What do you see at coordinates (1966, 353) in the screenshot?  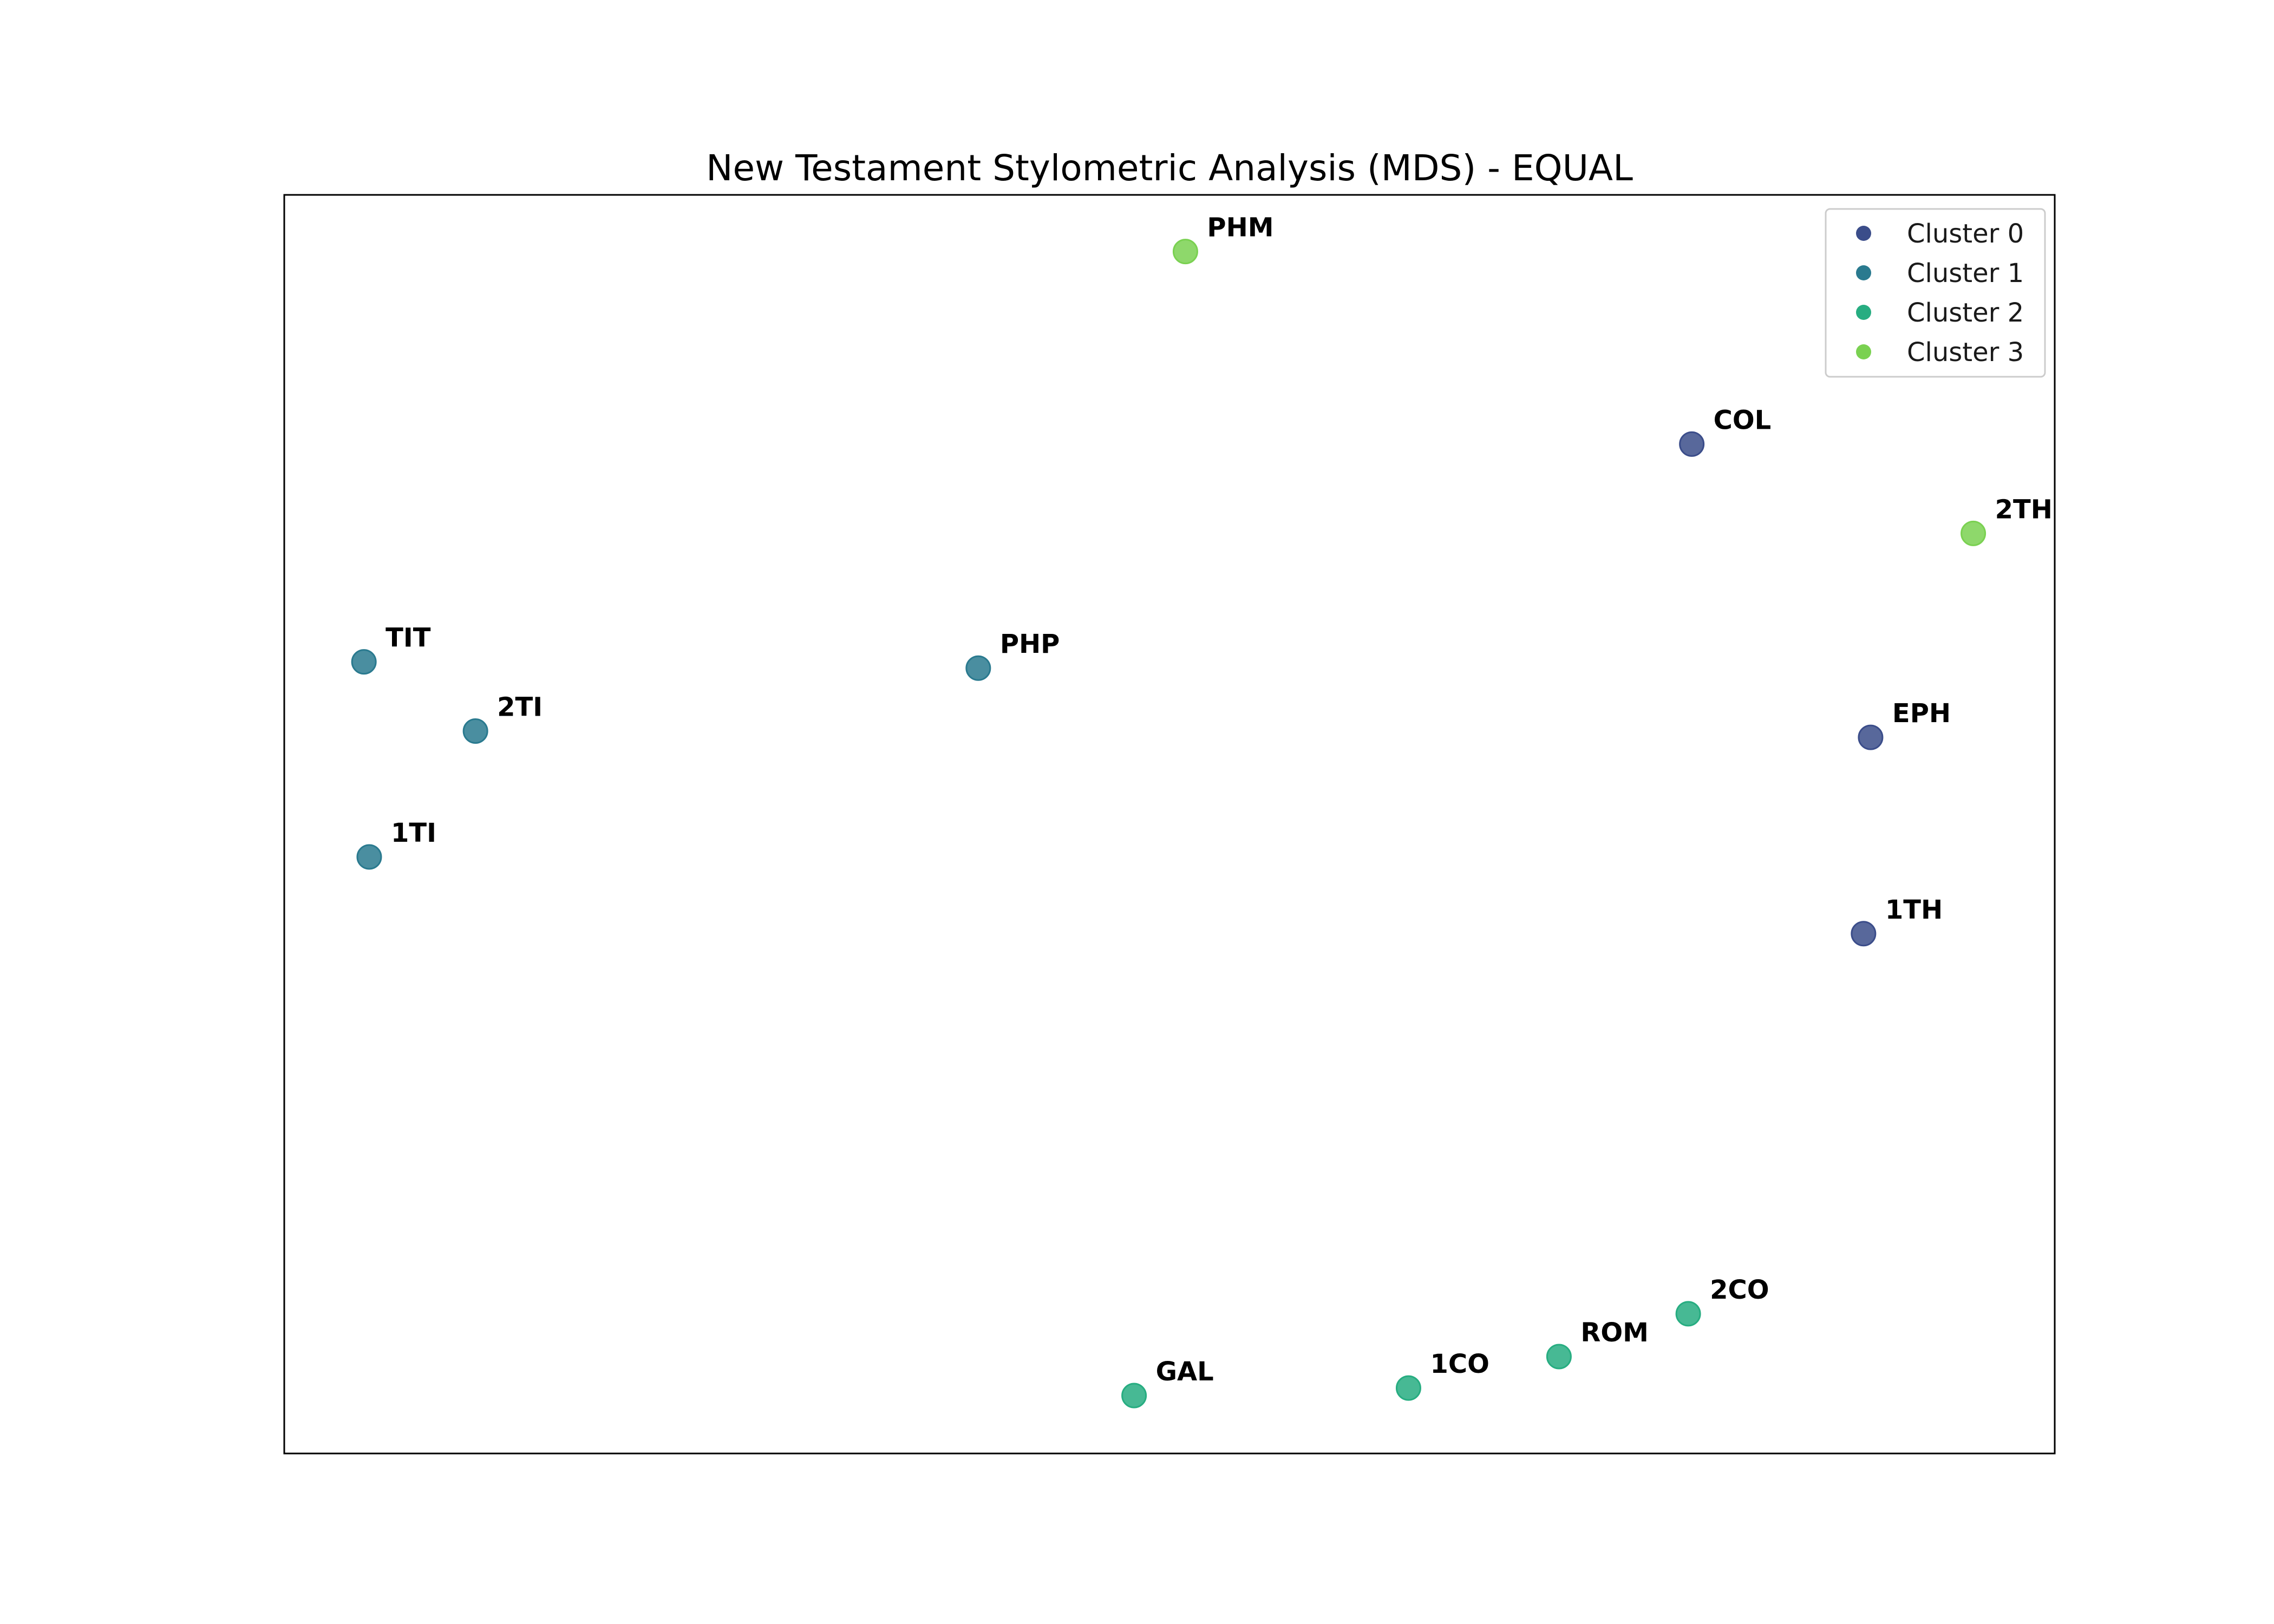 I see `legend-label-cluster-3: Cluster 3` at bounding box center [1966, 353].